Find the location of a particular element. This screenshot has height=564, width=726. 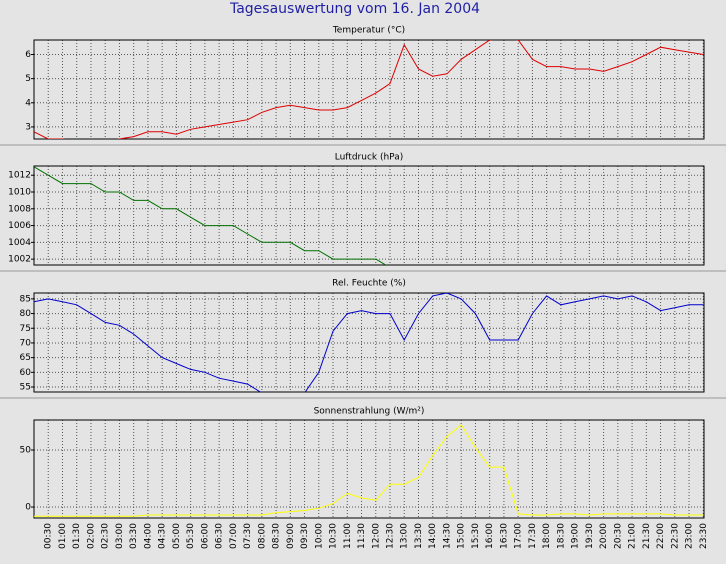

y-tick-label: 0 is located at coordinates (28, 508).